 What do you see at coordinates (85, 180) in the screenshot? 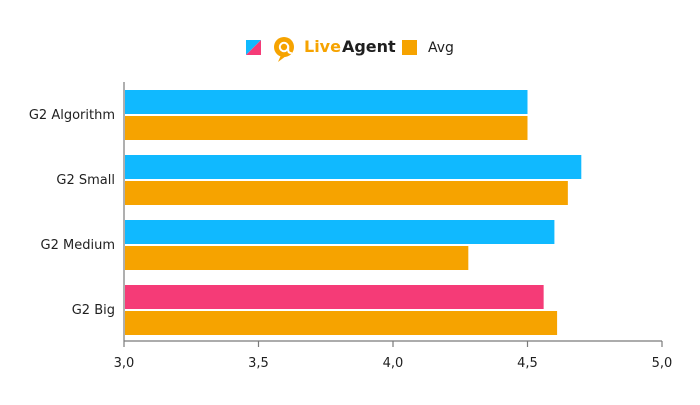
I see `y-tick-label: G2 Small` at bounding box center [85, 180].